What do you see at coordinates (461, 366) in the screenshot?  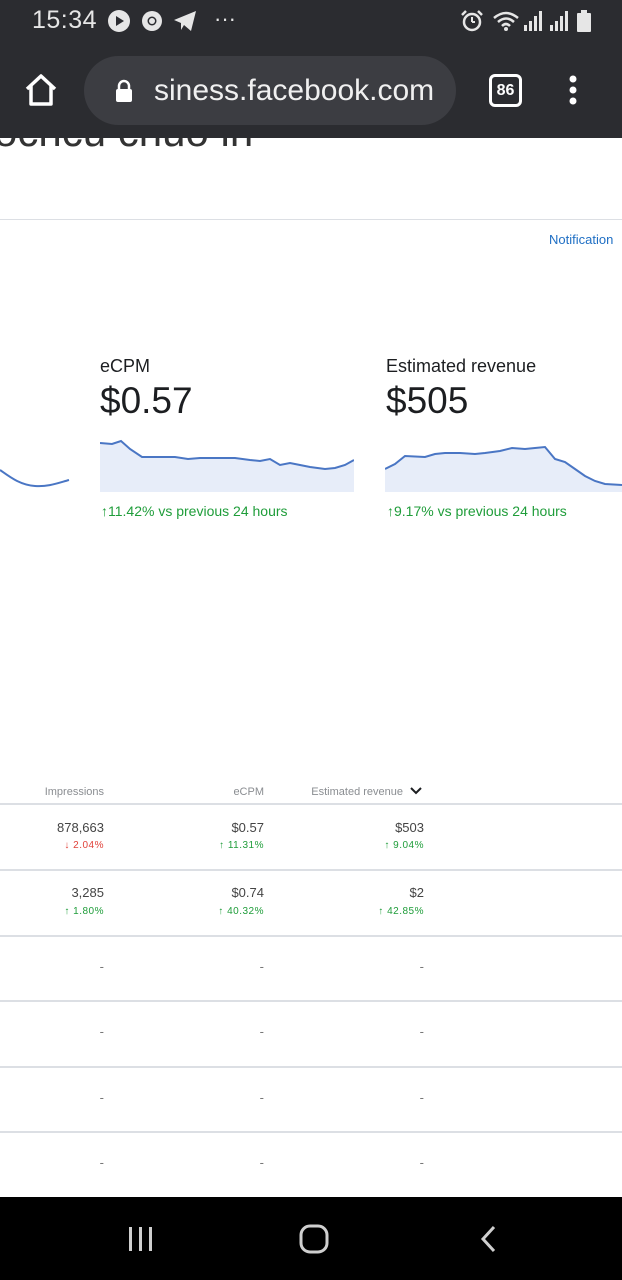 I see `metric-label-revenue: Estimated revenue` at bounding box center [461, 366].